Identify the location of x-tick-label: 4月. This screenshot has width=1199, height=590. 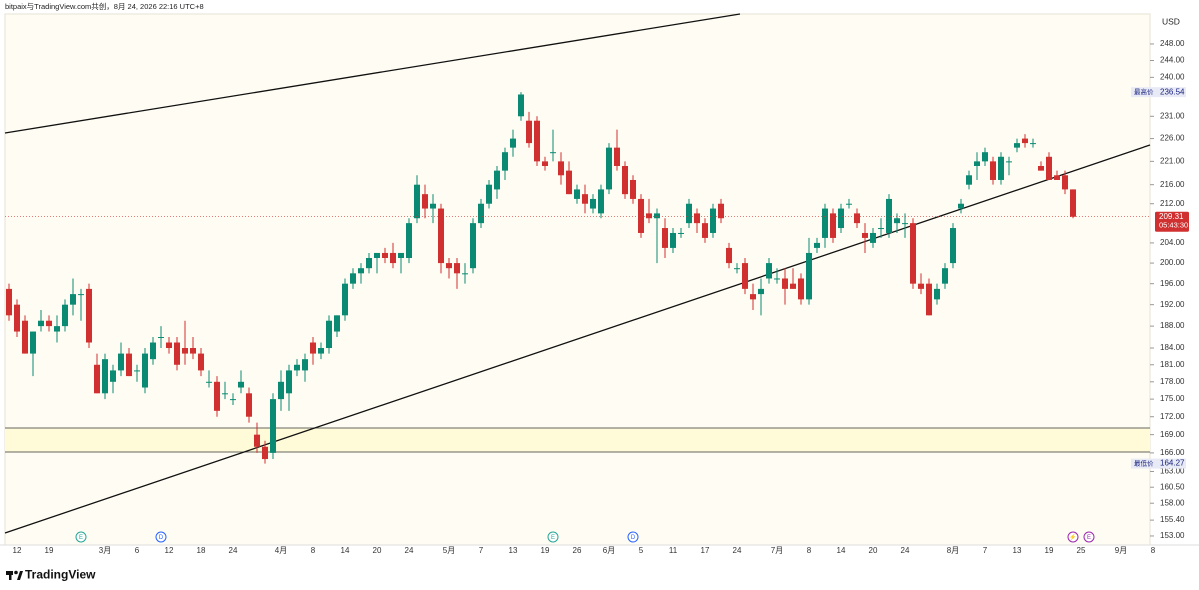
(281, 550).